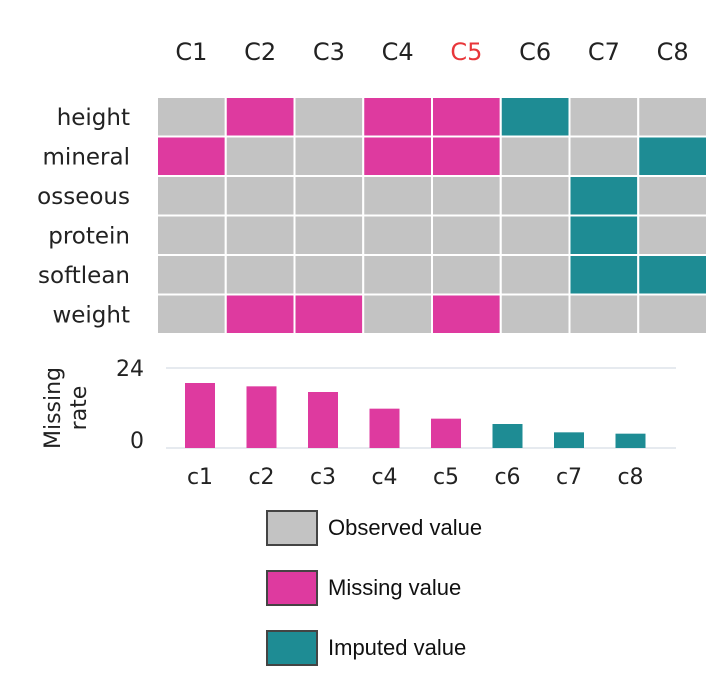  I want to click on heatmap-cell-height-c8, so click(672, 117).